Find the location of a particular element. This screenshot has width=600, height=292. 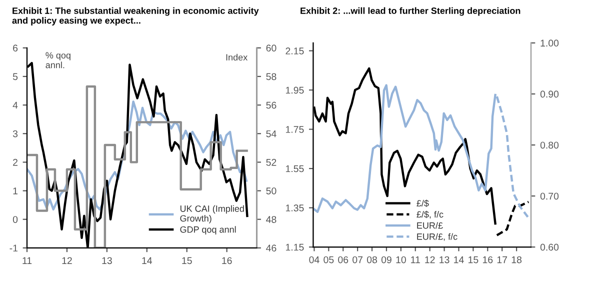

x-tick-label: 08 is located at coordinates (372, 260).